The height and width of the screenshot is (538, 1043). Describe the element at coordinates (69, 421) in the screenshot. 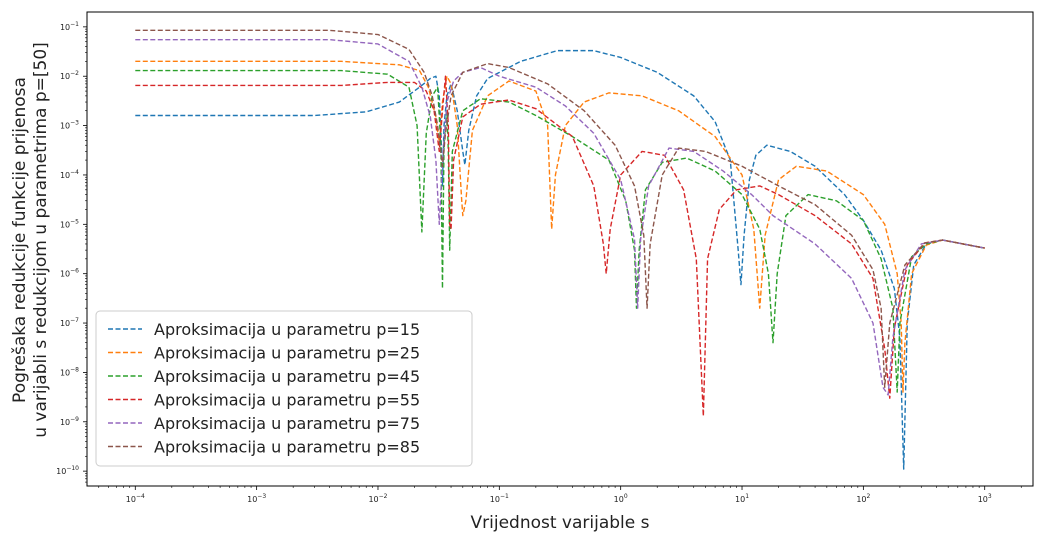

I see `y-tick-label: 10⁻⁹` at that location.